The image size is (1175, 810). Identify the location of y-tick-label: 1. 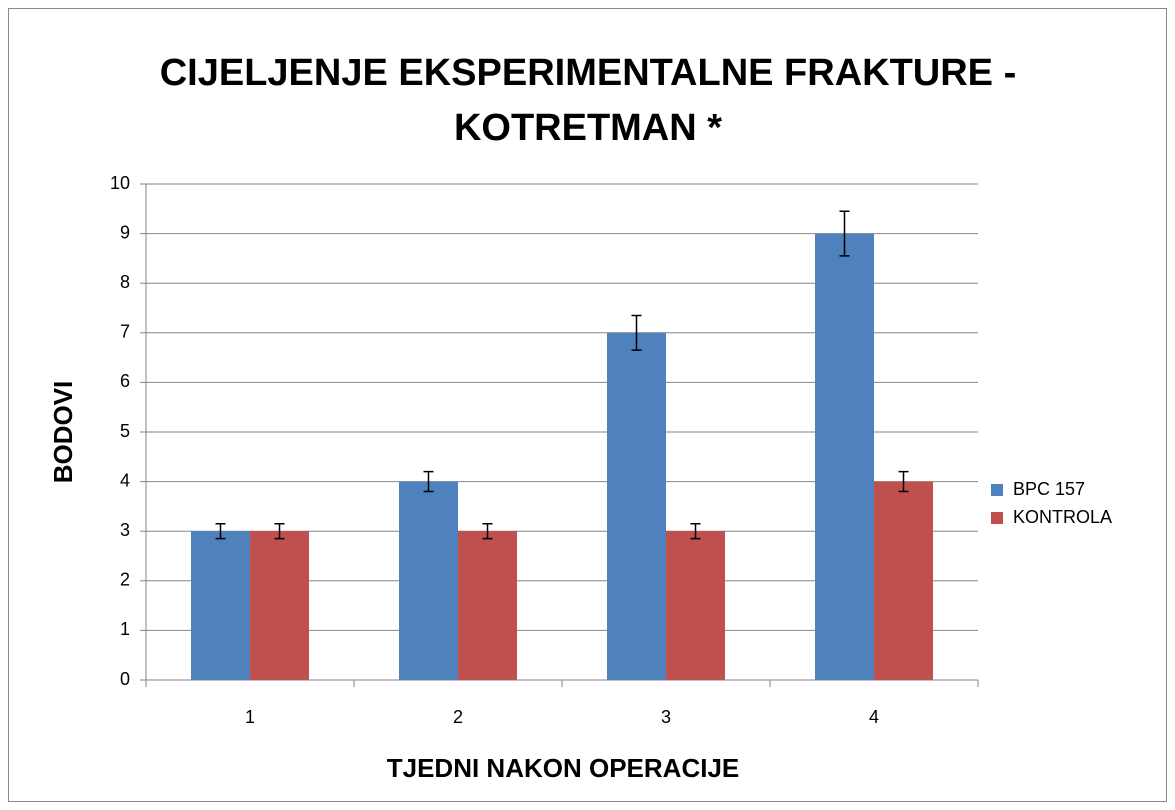
(125, 629).